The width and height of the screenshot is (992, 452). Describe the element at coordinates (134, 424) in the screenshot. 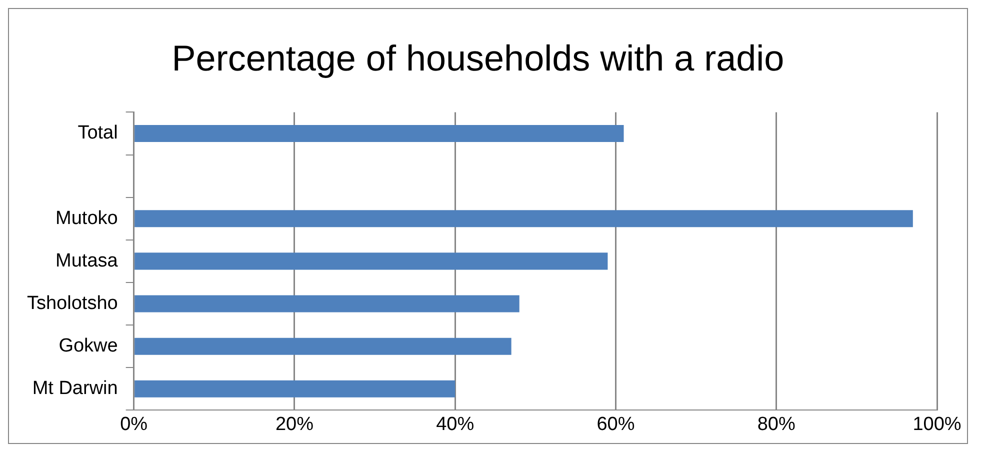

I see `x-tick-label: 0%` at that location.